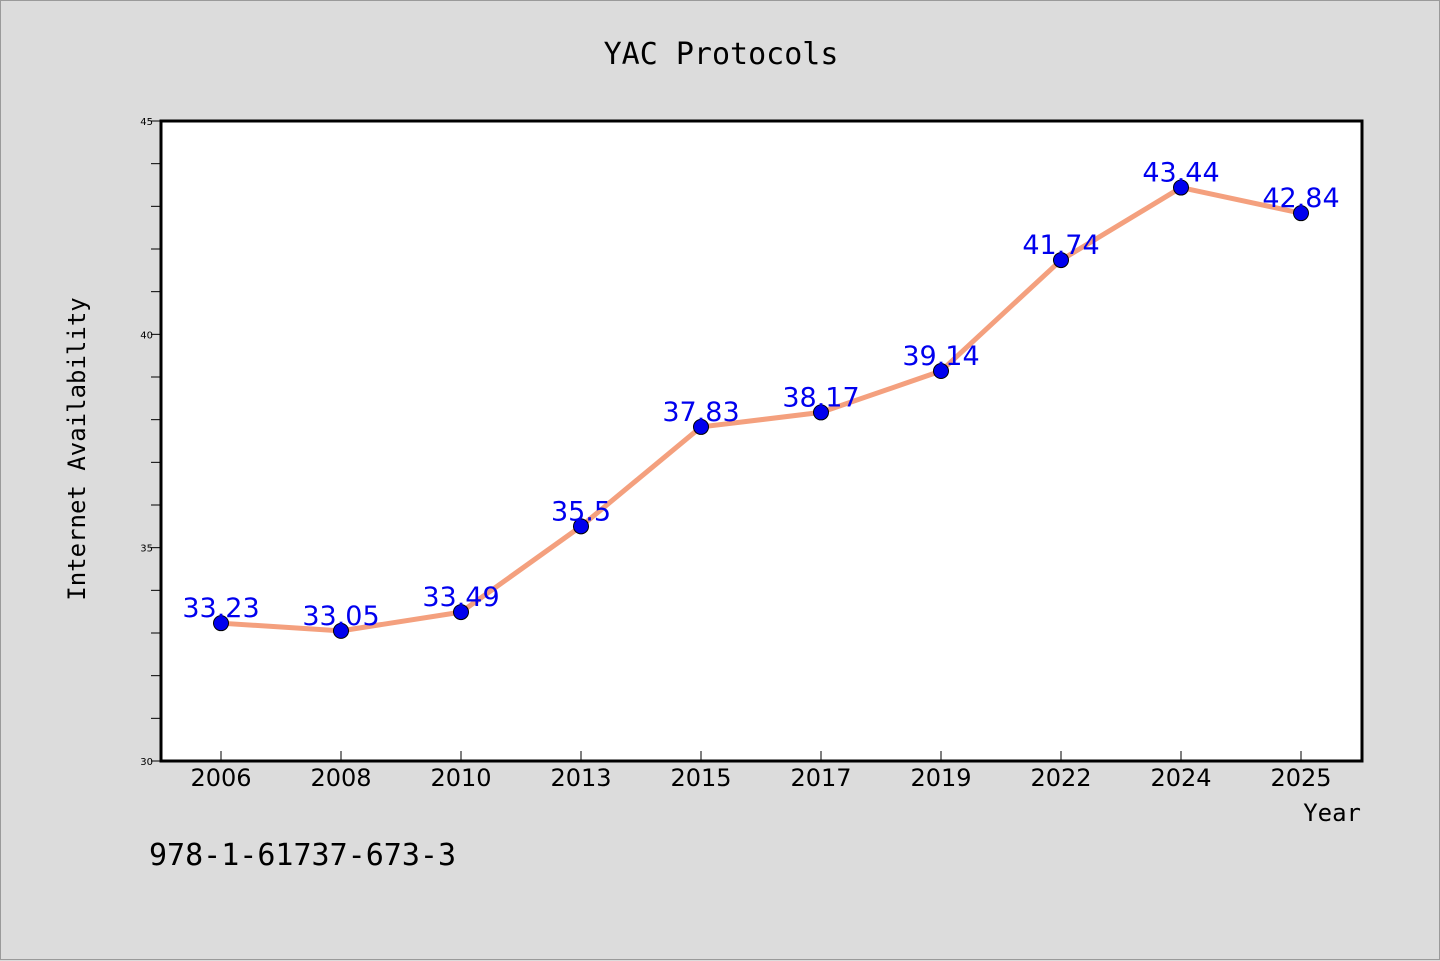  I want to click on data-label: 39.14, so click(940, 356).